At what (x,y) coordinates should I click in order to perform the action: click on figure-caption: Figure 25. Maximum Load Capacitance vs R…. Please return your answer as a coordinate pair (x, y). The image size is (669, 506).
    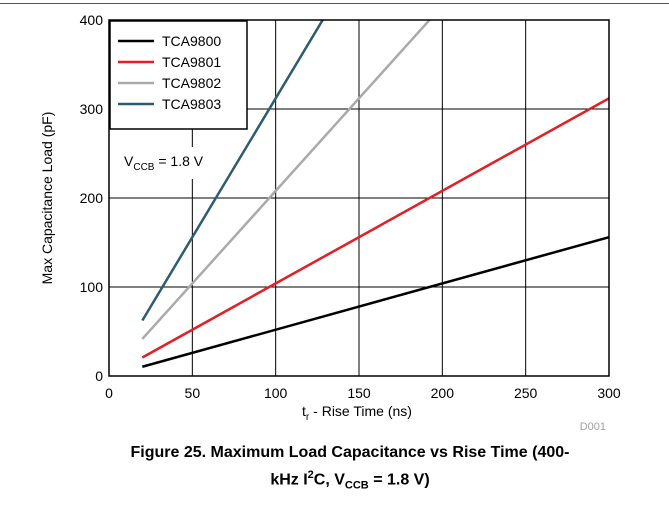
    Looking at the image, I should click on (350, 469).